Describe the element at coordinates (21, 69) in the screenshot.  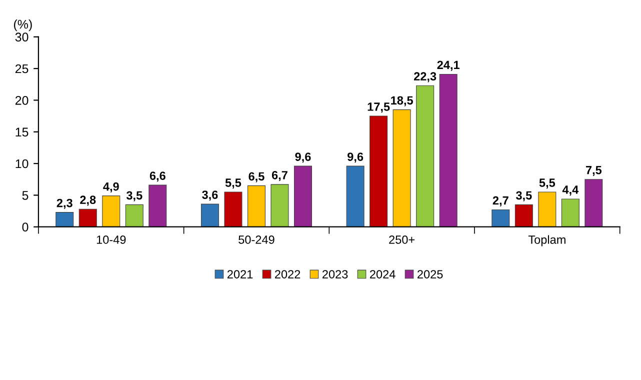
I see `y-tick-label: 25` at that location.